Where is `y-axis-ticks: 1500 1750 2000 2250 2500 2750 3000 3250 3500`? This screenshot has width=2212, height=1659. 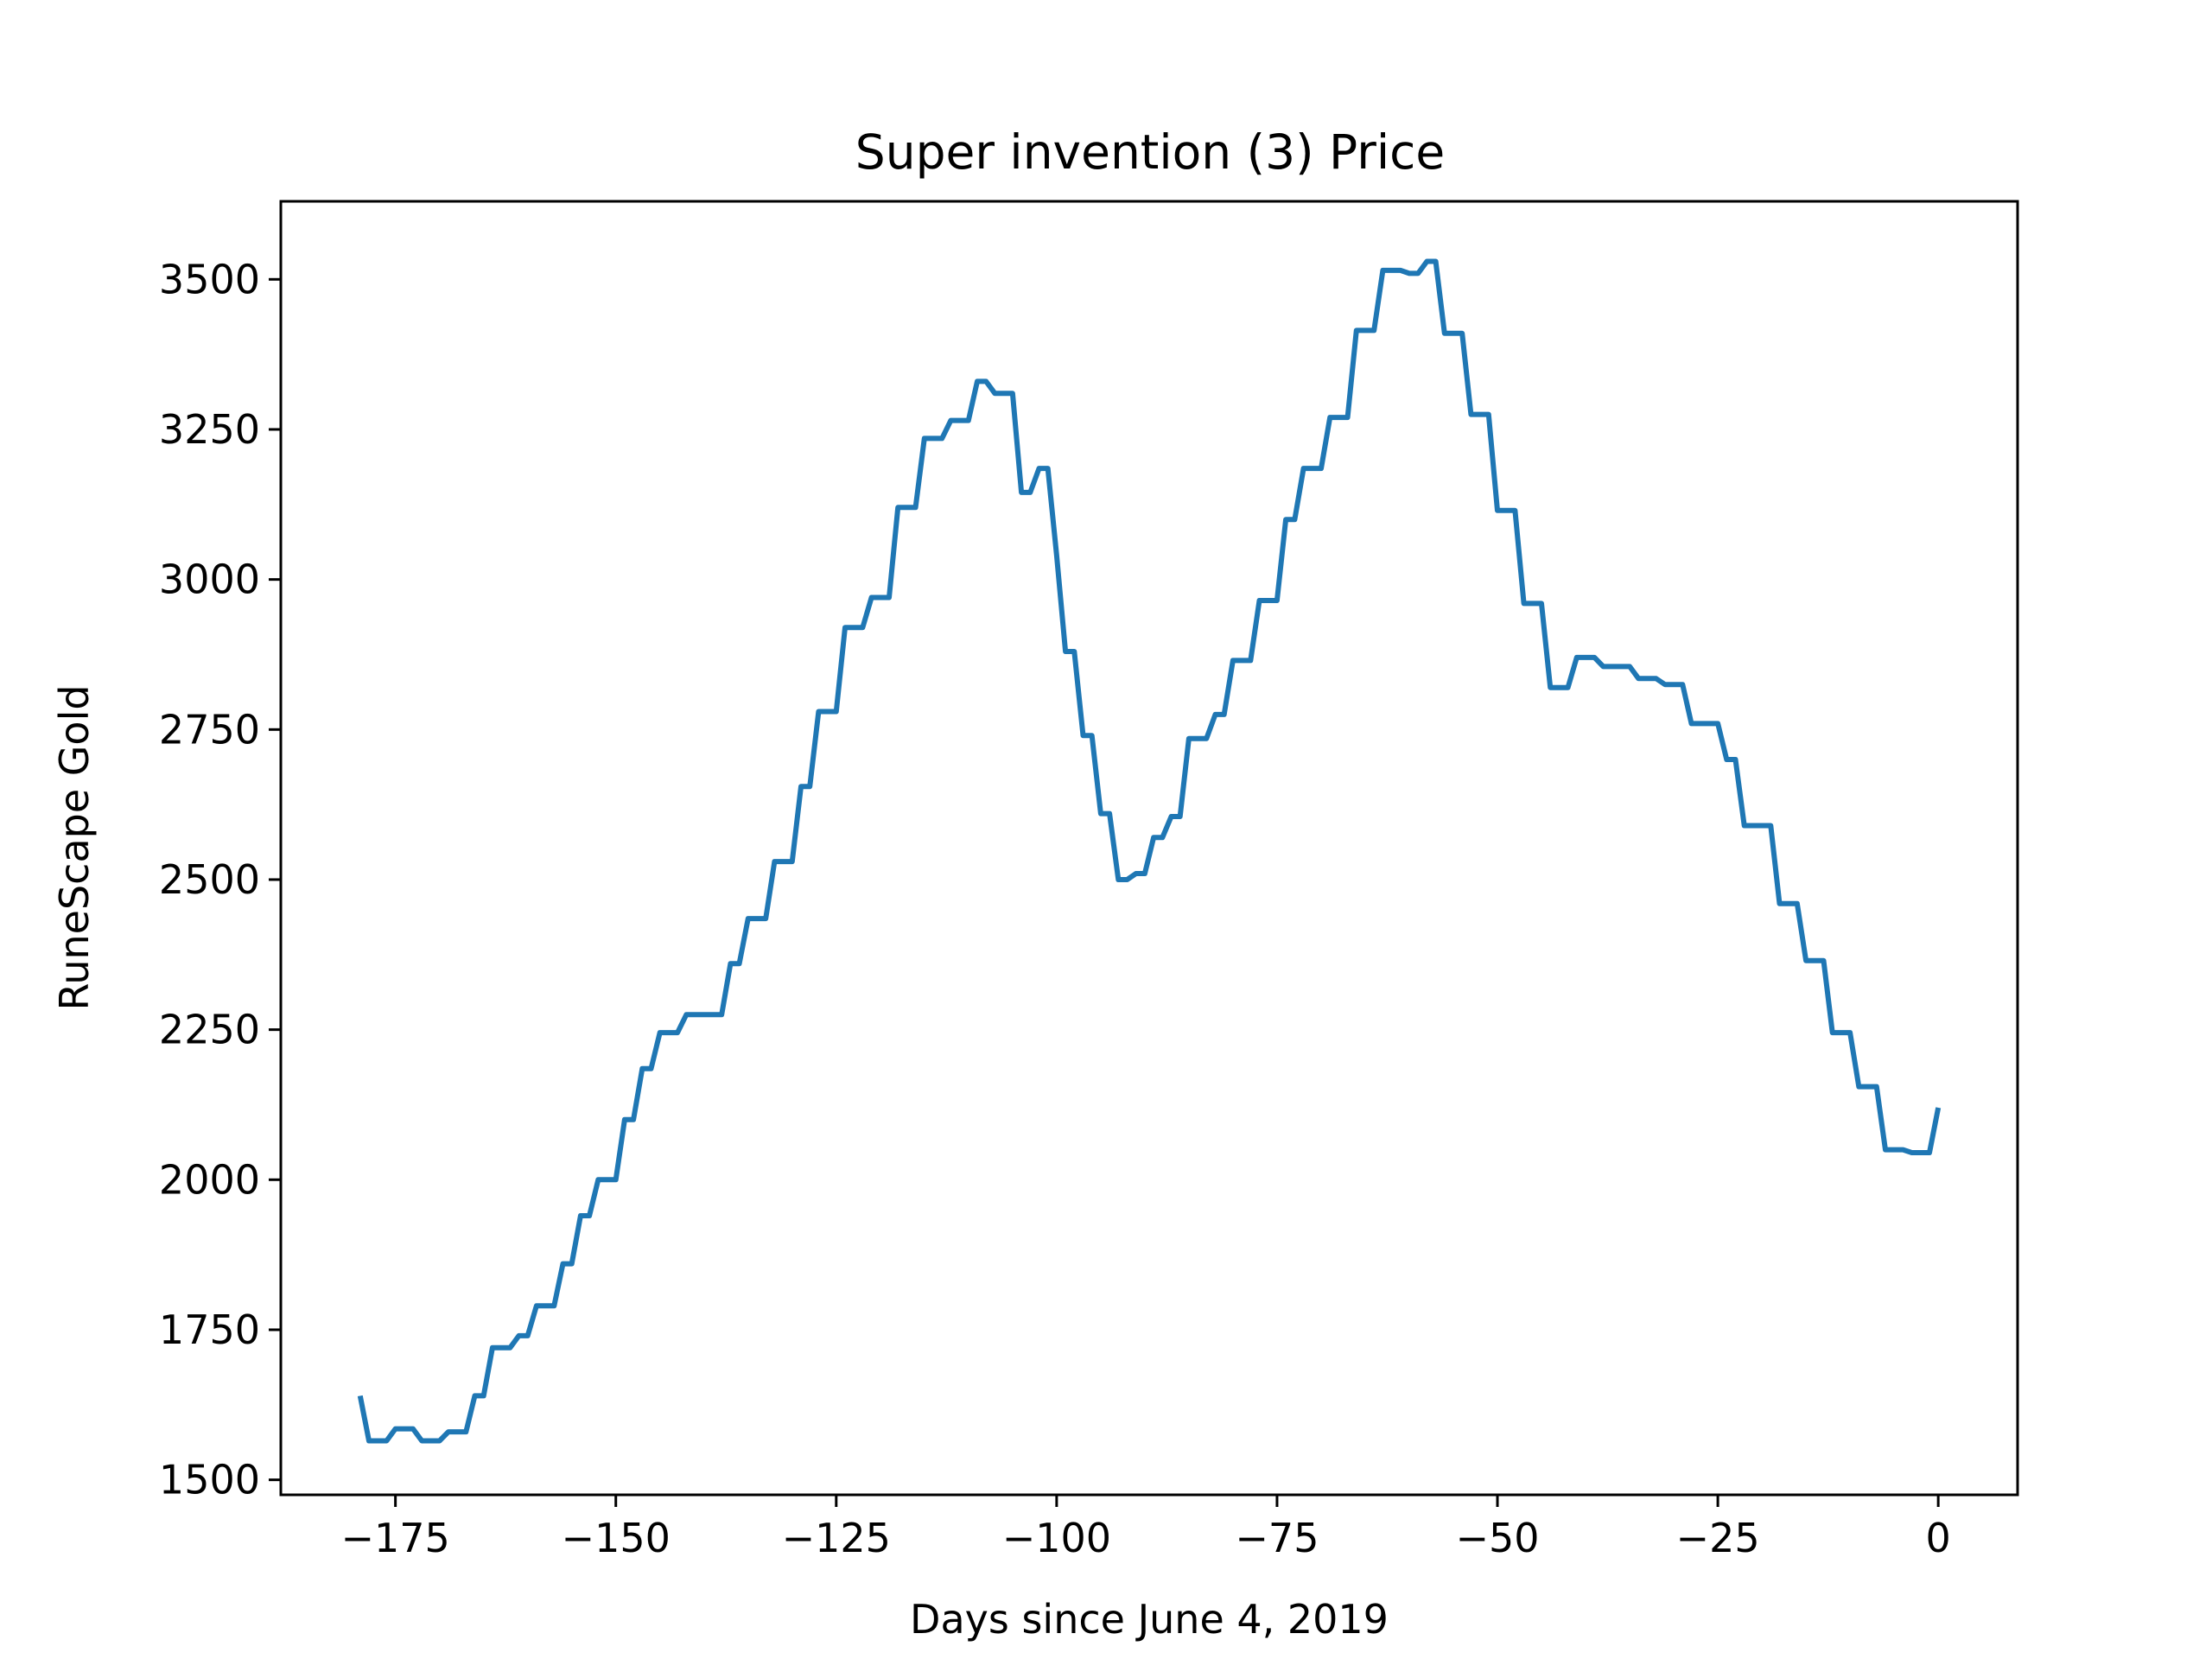
y-axis-ticks: 1500 1750 2000 2250 2500 2750 3000 3250 3500 is located at coordinates (220, 879).